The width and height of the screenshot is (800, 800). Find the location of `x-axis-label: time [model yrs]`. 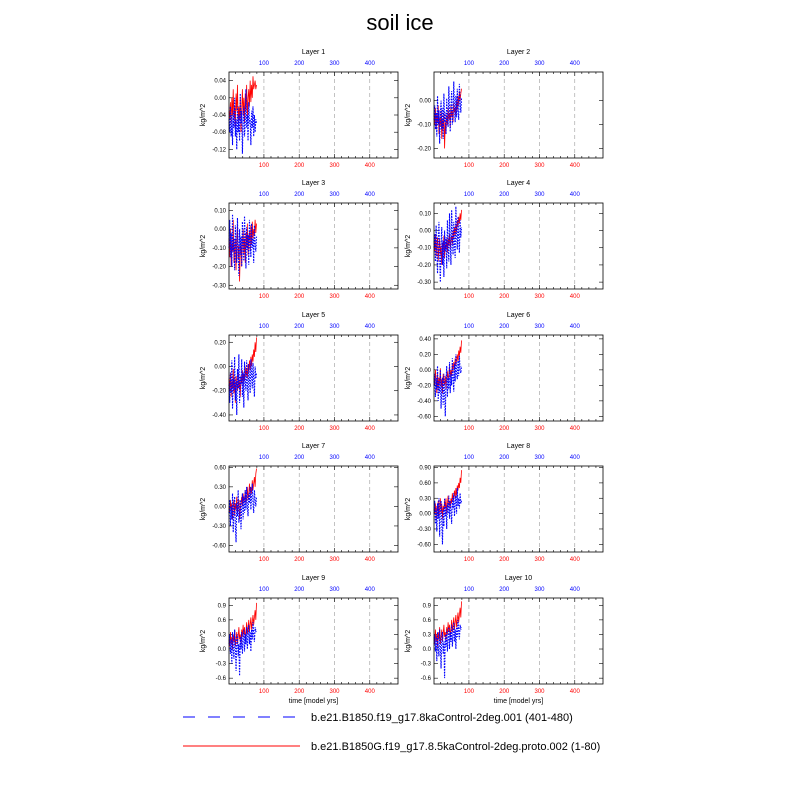

x-axis-label: time [model yrs] is located at coordinates (518, 701).